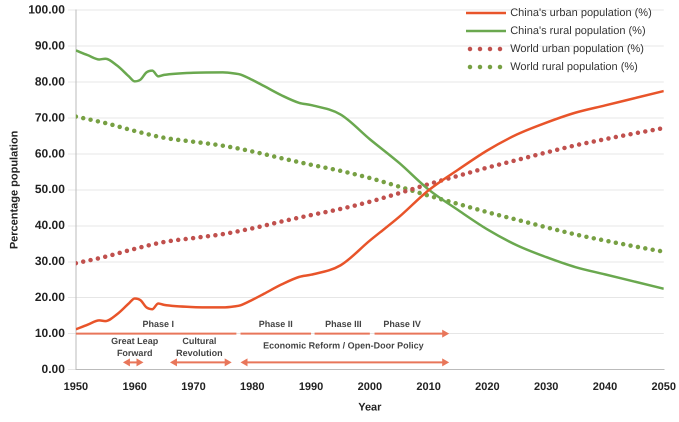  Describe the element at coordinates (47, 9) in the screenshot. I see `y-tick-label: 100.00` at that location.